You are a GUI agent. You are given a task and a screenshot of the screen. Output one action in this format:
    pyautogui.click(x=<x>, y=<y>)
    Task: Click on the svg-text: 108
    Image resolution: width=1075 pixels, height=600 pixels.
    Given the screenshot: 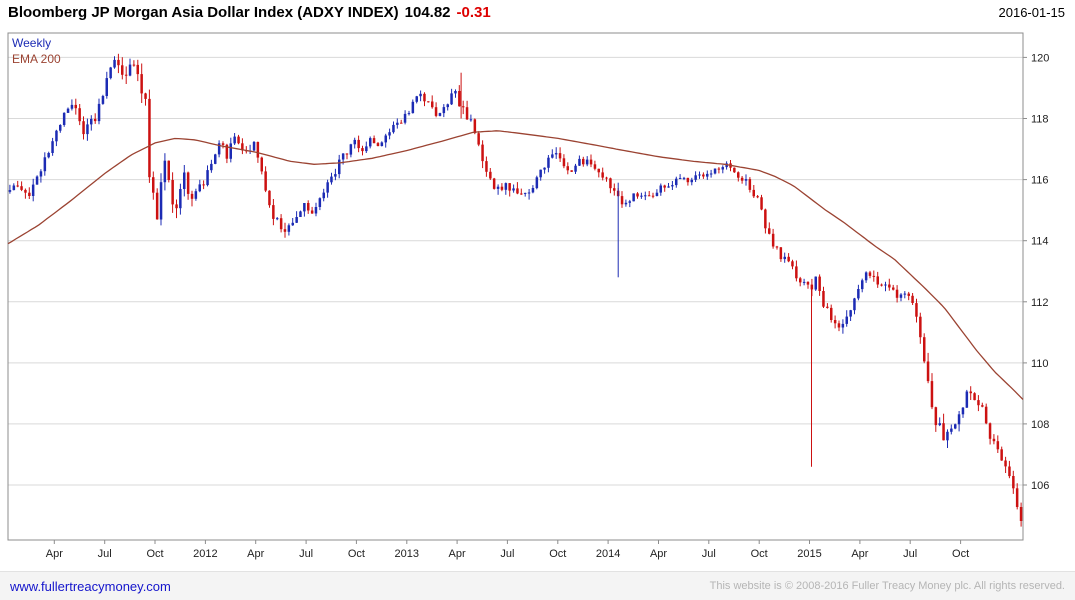 What is the action you would take?
    pyautogui.click(x=1040, y=425)
    